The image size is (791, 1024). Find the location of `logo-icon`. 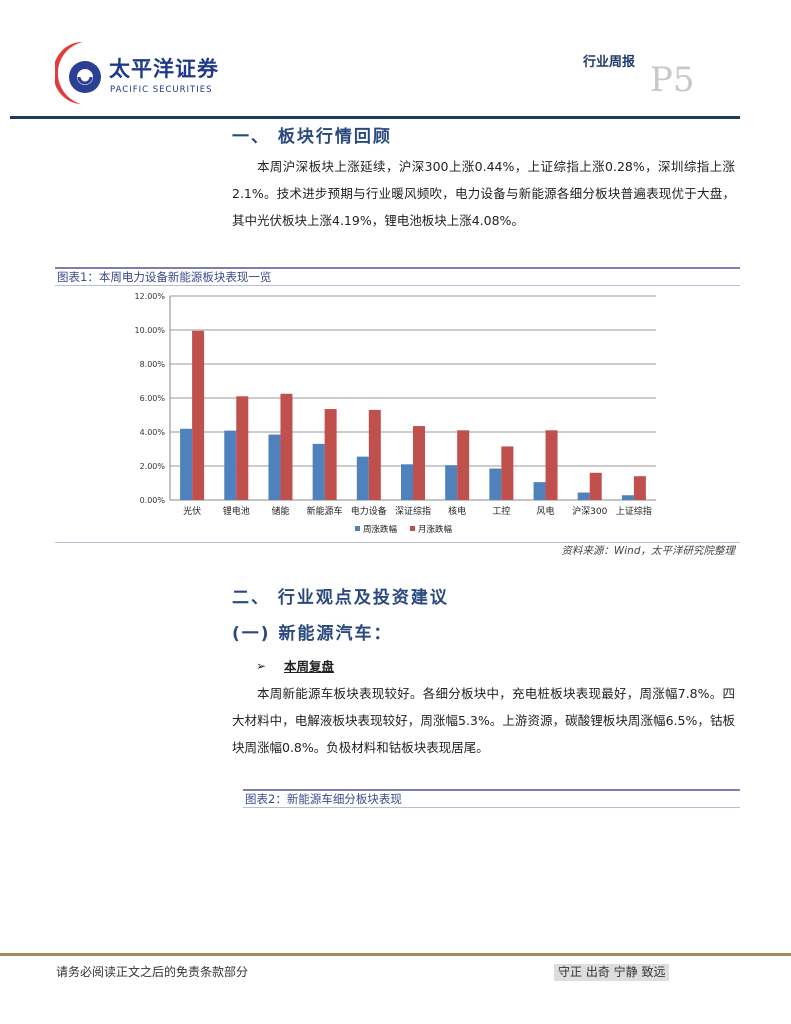

logo-icon is located at coordinates (79, 73).